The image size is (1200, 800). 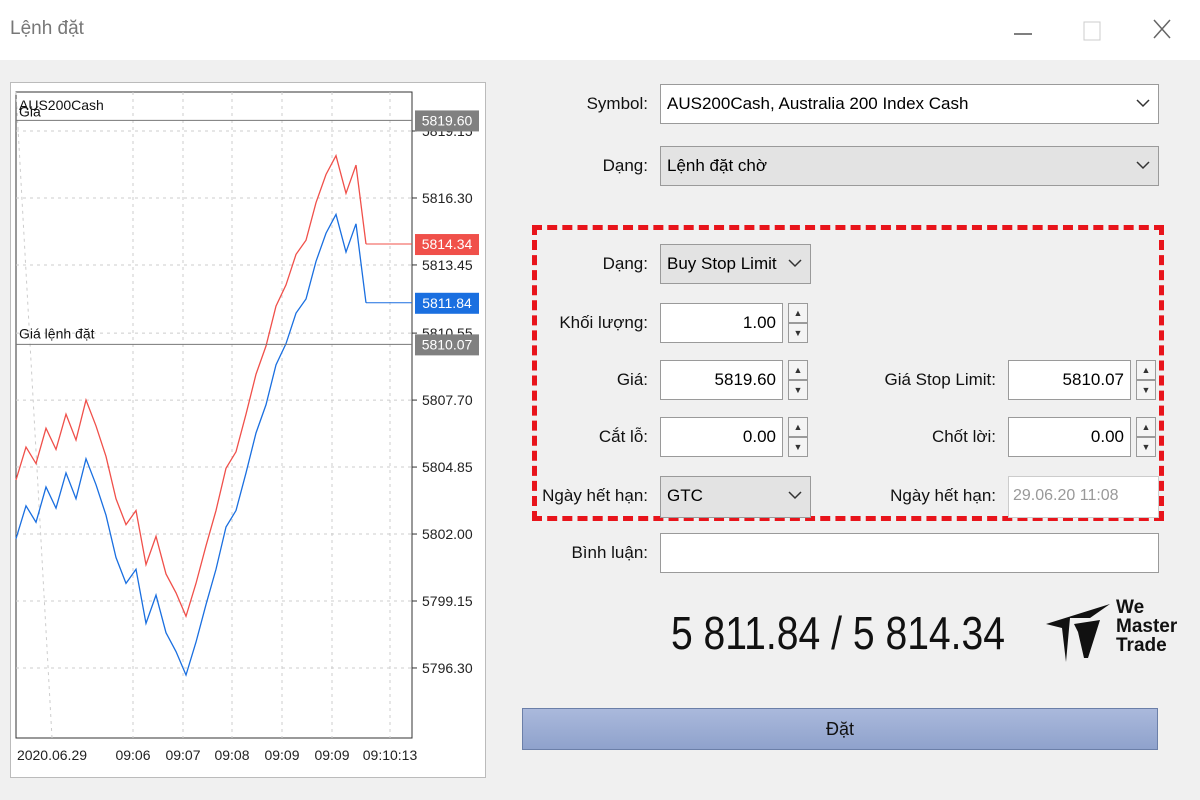 What do you see at coordinates (798, 437) in the screenshot?
I see `sl-spinner: ▲ ▼` at bounding box center [798, 437].